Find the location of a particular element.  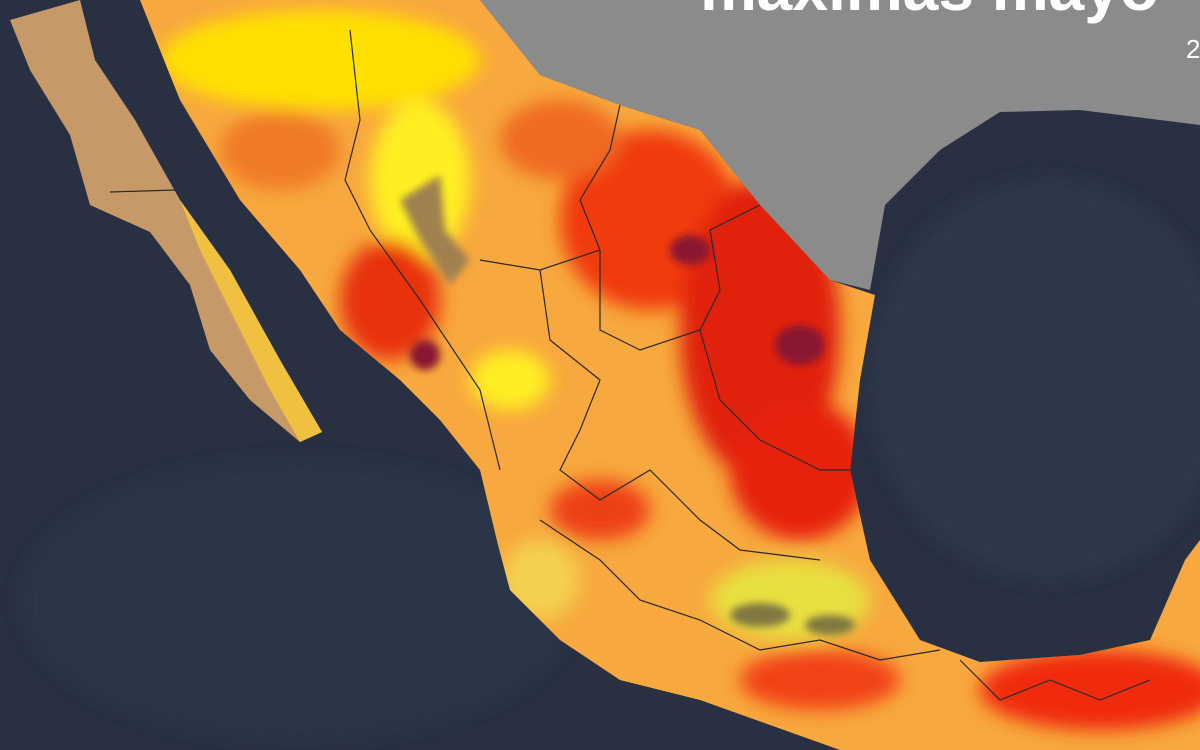

sierra is located at coordinates (435, 230).